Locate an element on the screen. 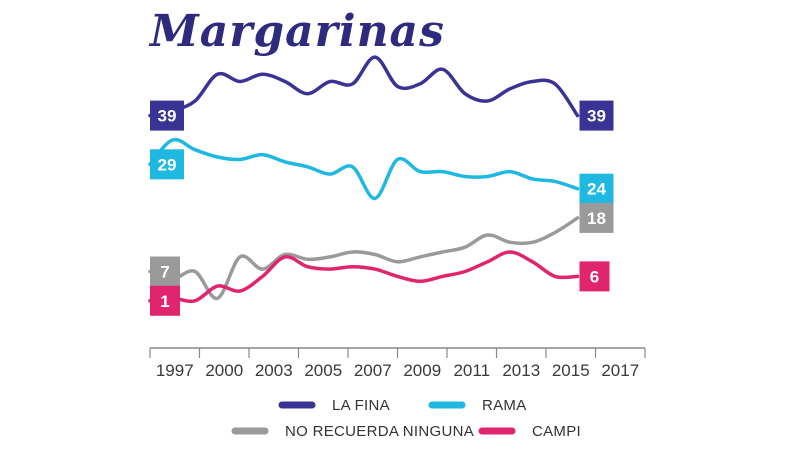  start-label-box-campi is located at coordinates (165, 300).